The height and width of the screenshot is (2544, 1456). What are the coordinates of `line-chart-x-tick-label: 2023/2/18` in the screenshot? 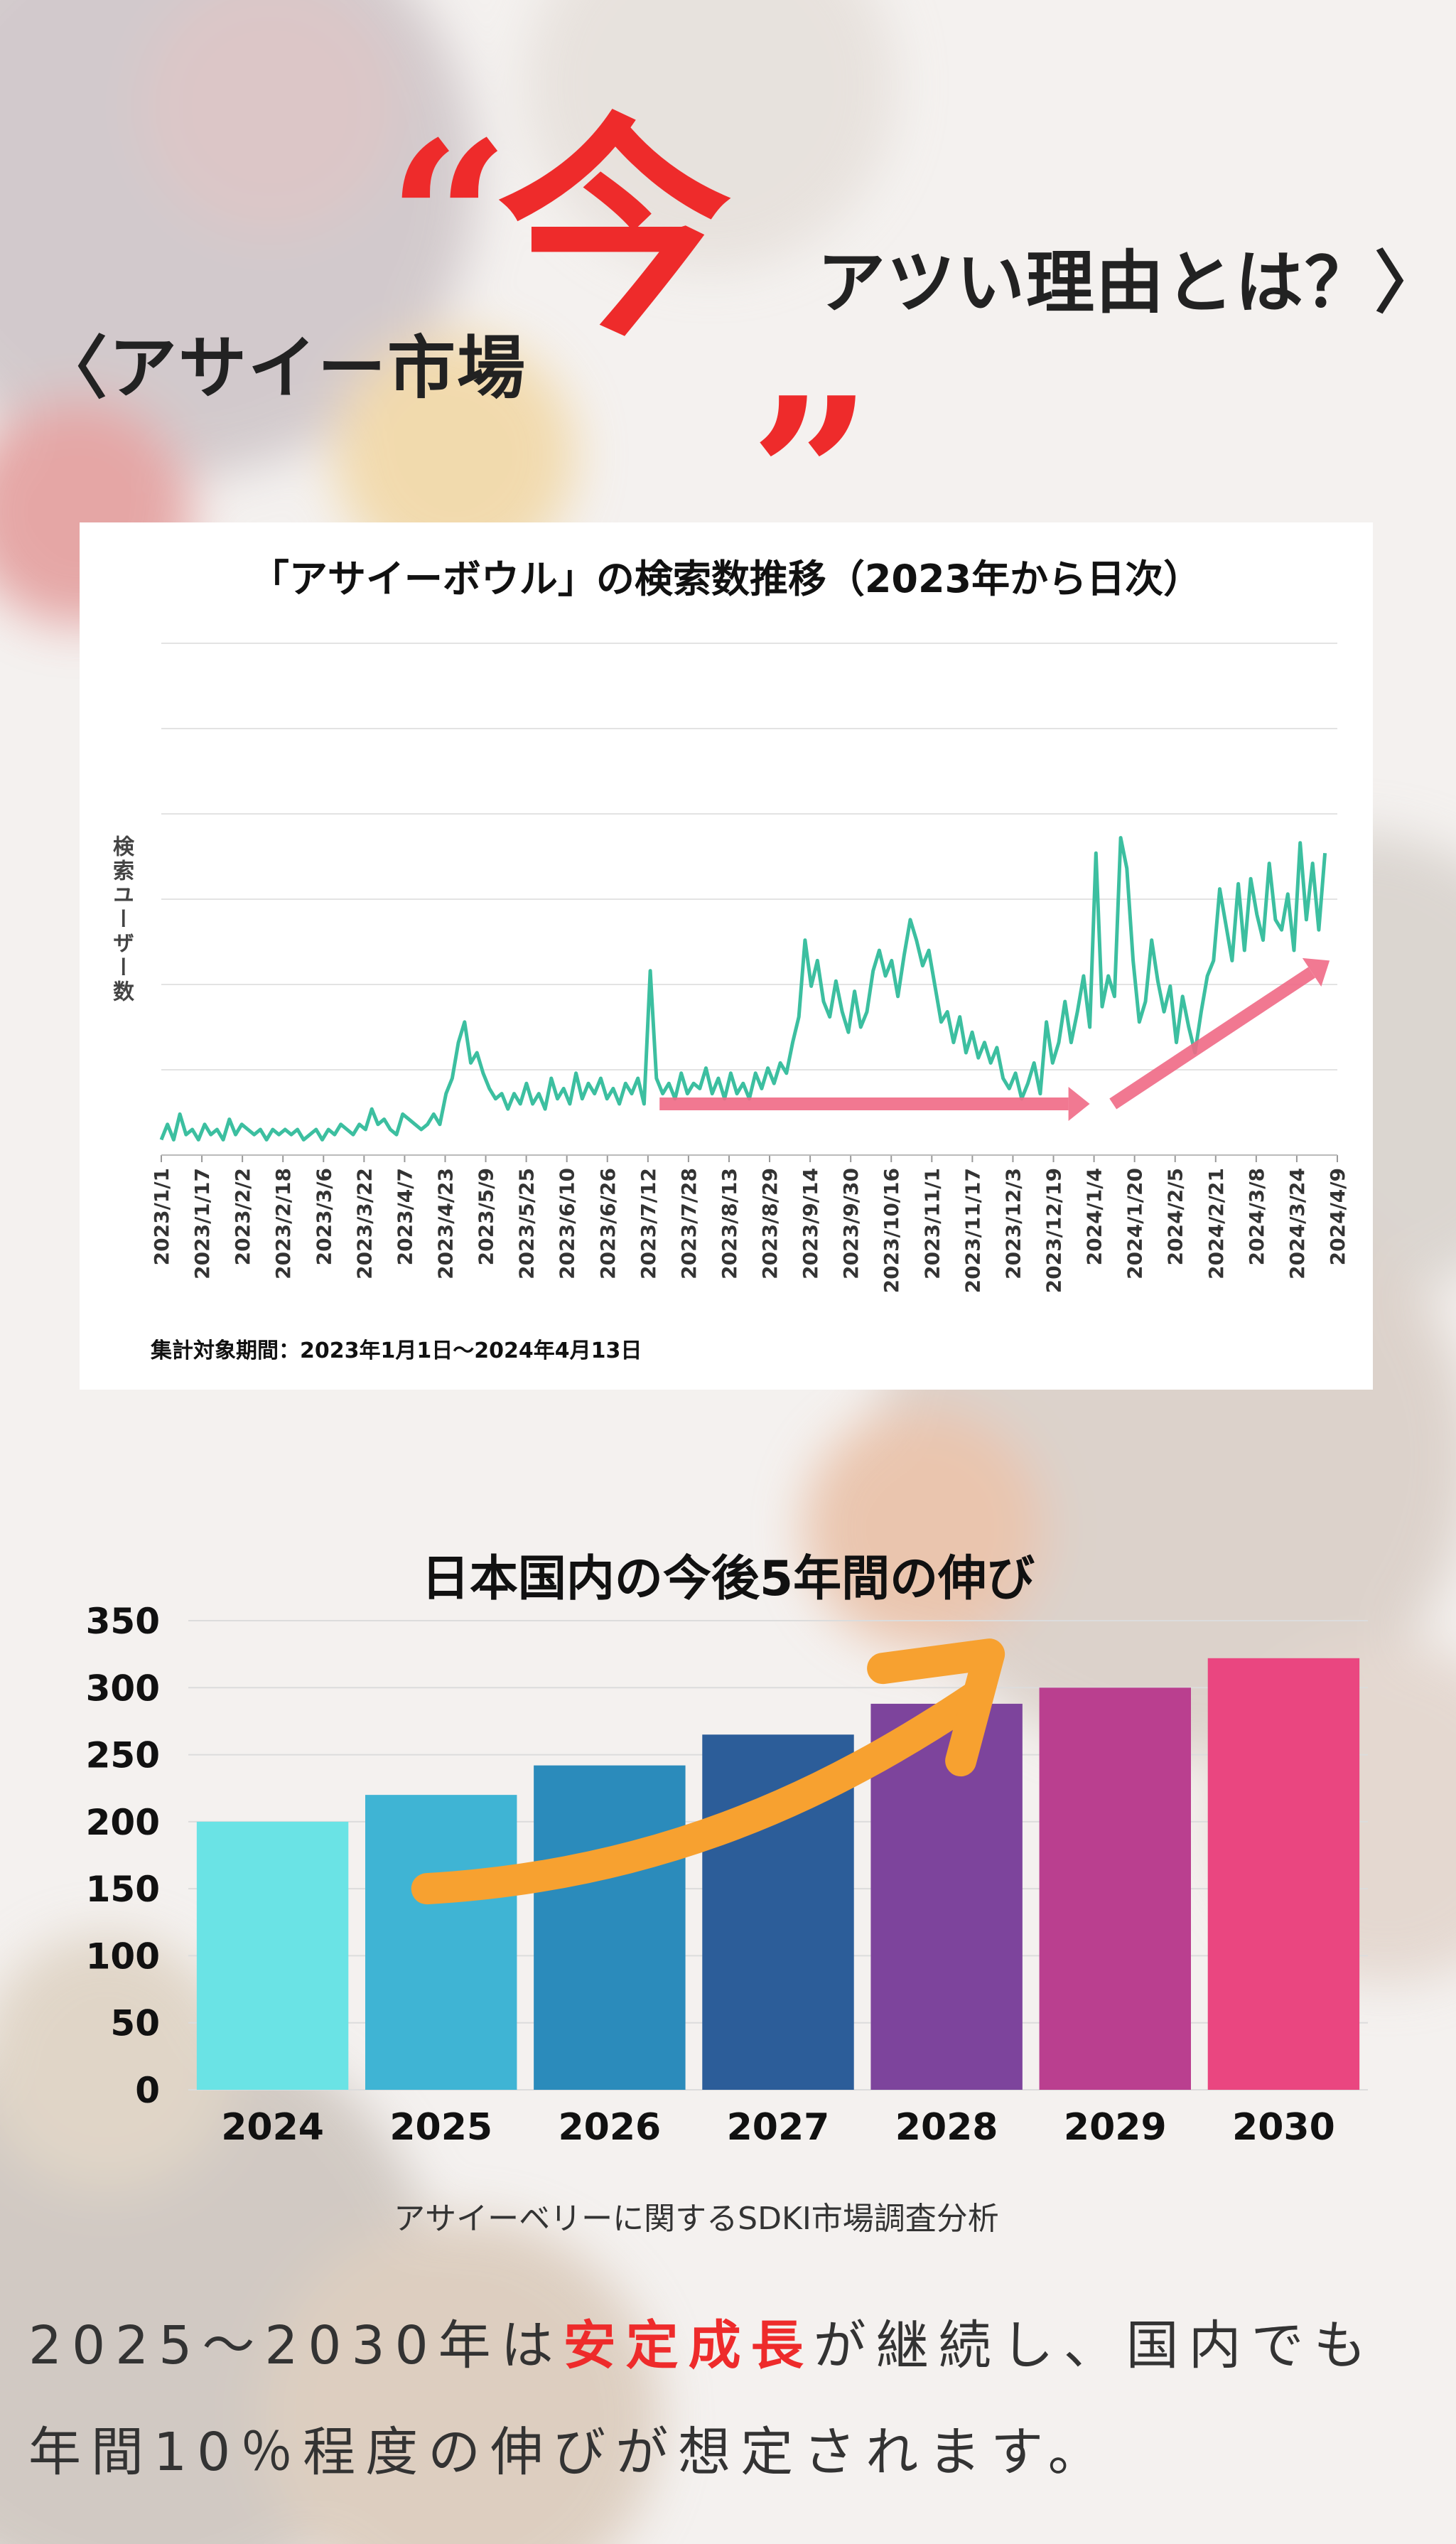 It's located at (283, 1223).